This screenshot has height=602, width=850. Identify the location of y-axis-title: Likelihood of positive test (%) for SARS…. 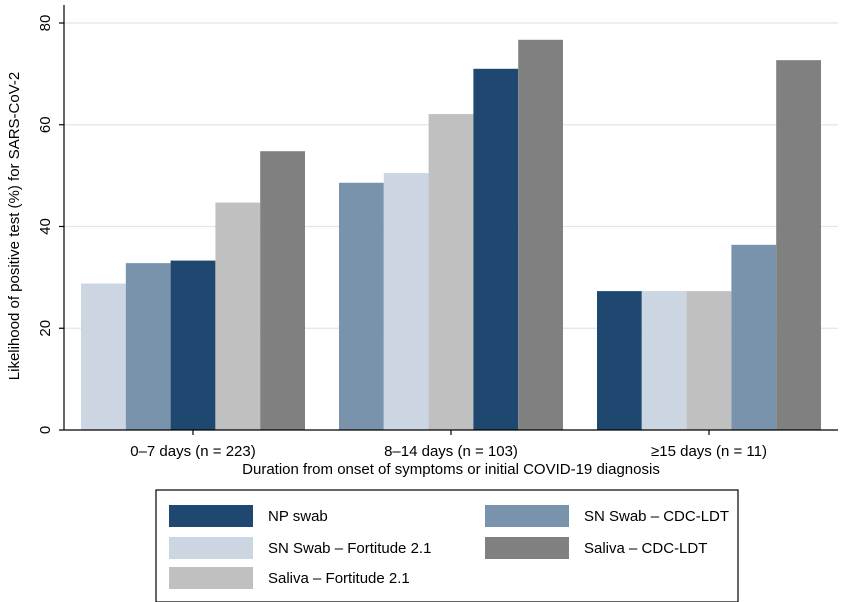
(14, 226).